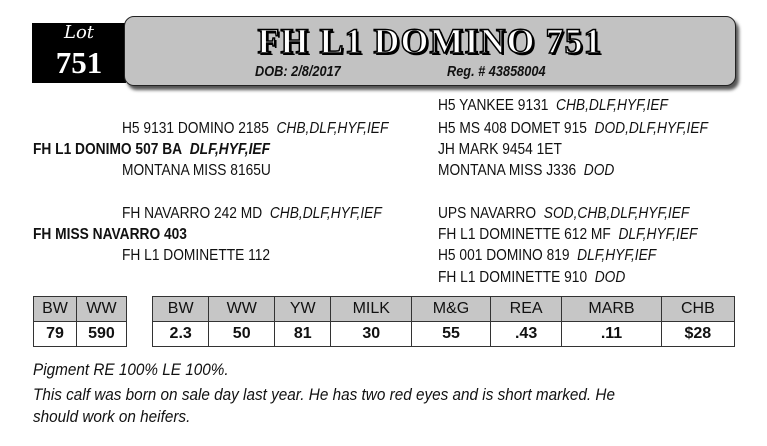 The width and height of the screenshot is (767, 446). I want to click on pedigree-sss: H5 YANKEE 9131 CHB,DLF,HYF,IEF, so click(553, 105).